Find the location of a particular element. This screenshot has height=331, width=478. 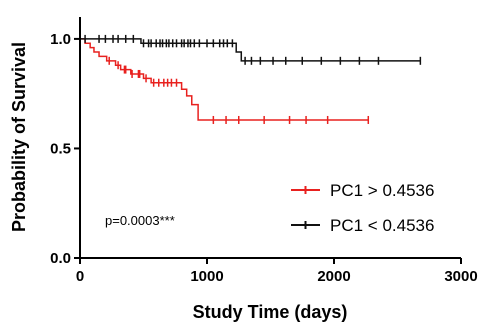

curve-pc1-low is located at coordinates (250, 50).